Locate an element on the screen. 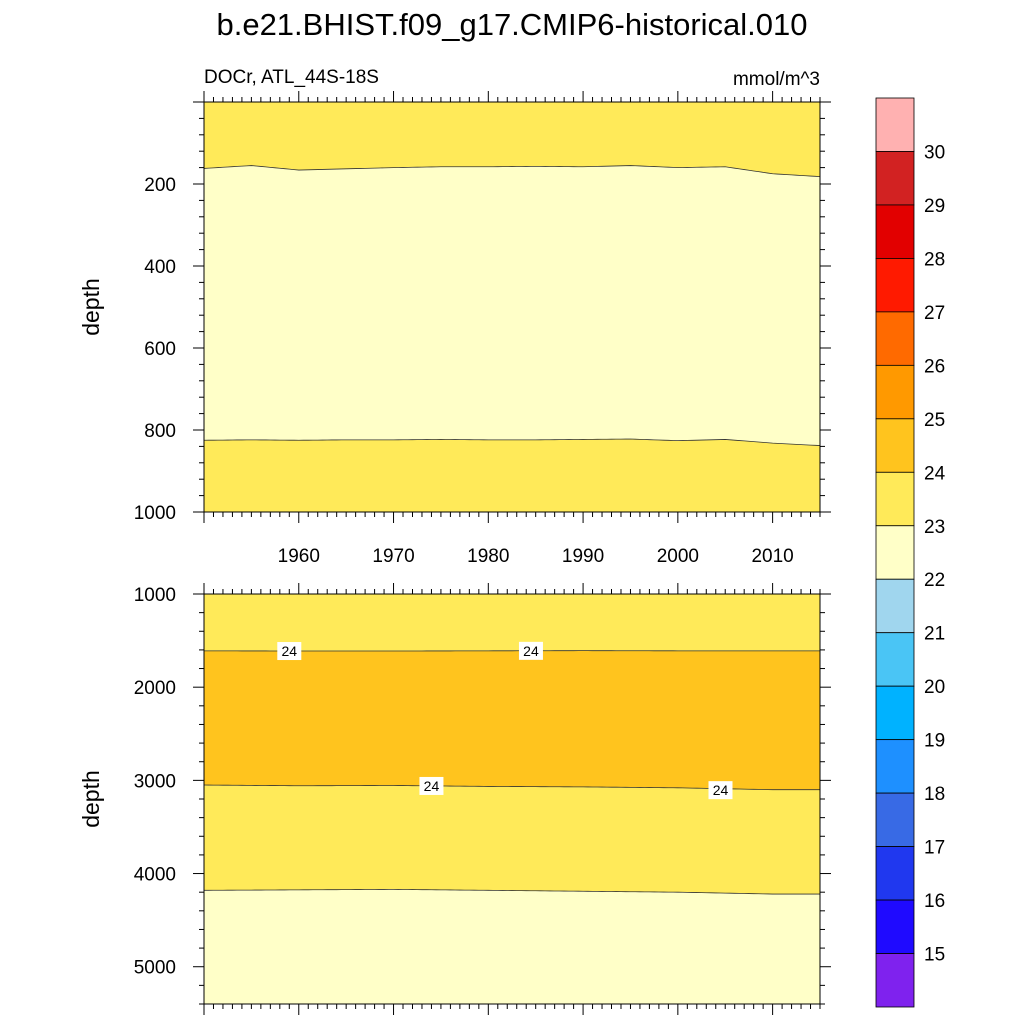 The height and width of the screenshot is (1024, 1024). top-xtick-label-1970: 1970 is located at coordinates (393, 556).